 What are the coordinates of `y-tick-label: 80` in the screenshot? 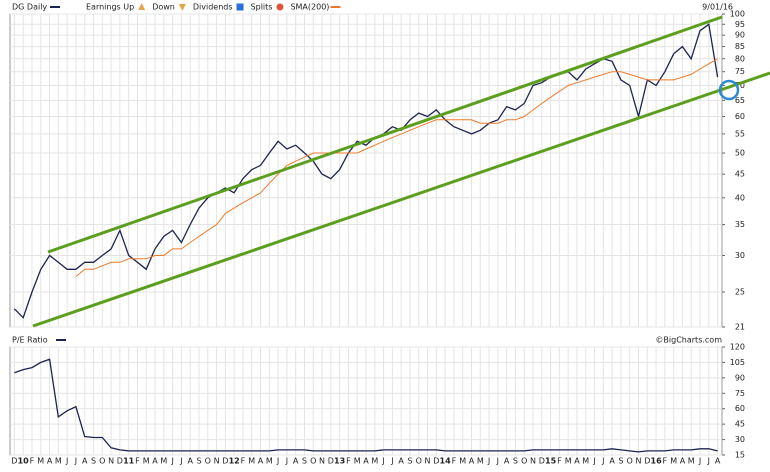 It's located at (740, 58).